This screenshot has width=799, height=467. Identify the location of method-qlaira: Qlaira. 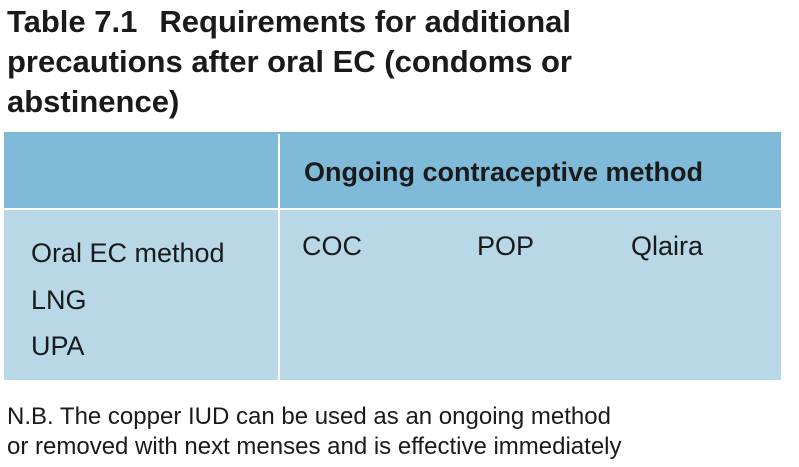
(667, 246).